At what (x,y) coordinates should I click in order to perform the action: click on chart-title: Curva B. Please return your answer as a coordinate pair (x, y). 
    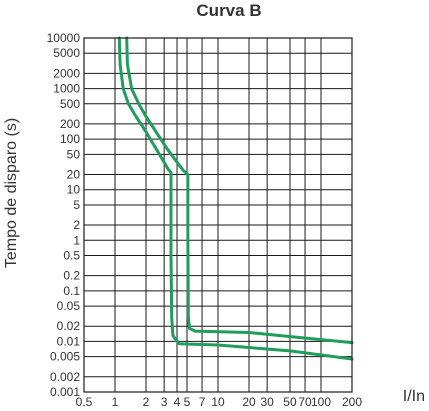
    Looking at the image, I should click on (228, 10).